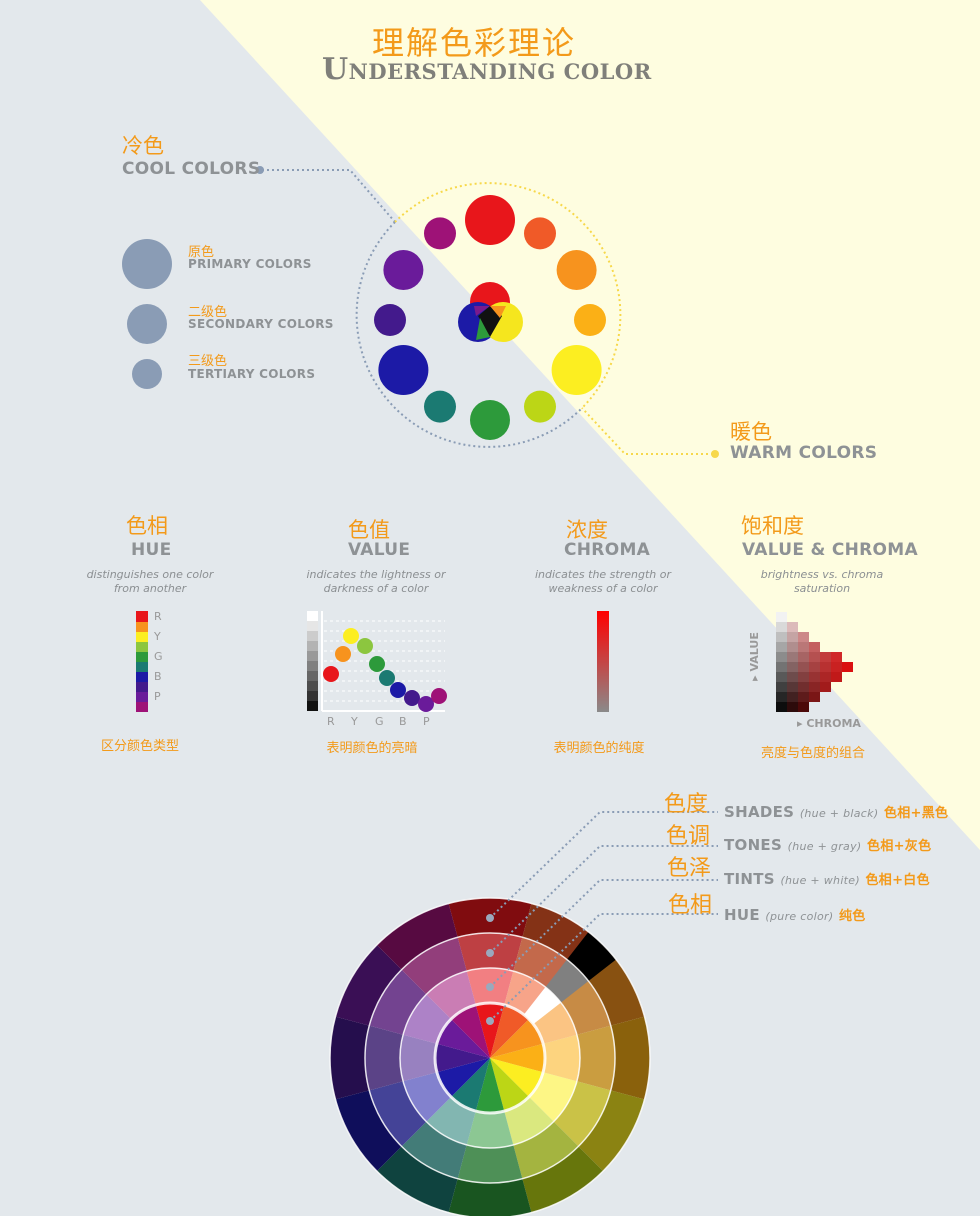  I want to click on title-chinese: 理解色彩理论, so click(474, 43).